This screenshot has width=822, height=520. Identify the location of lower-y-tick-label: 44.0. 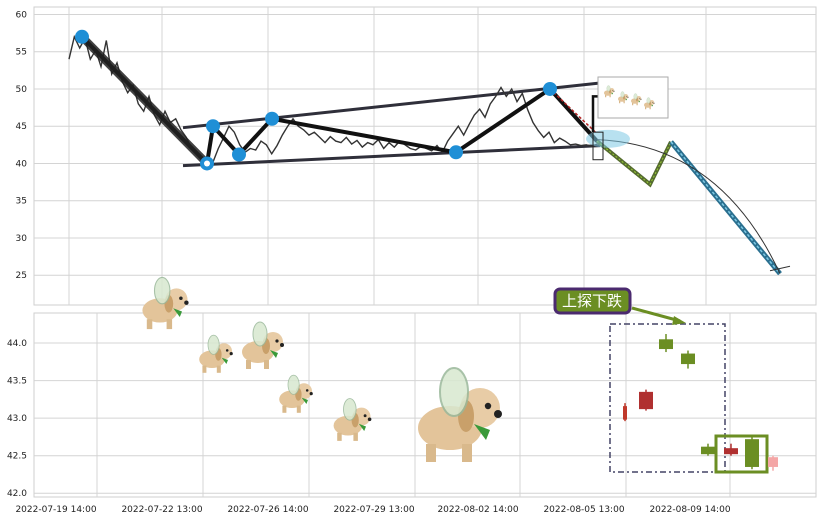
(17, 344).